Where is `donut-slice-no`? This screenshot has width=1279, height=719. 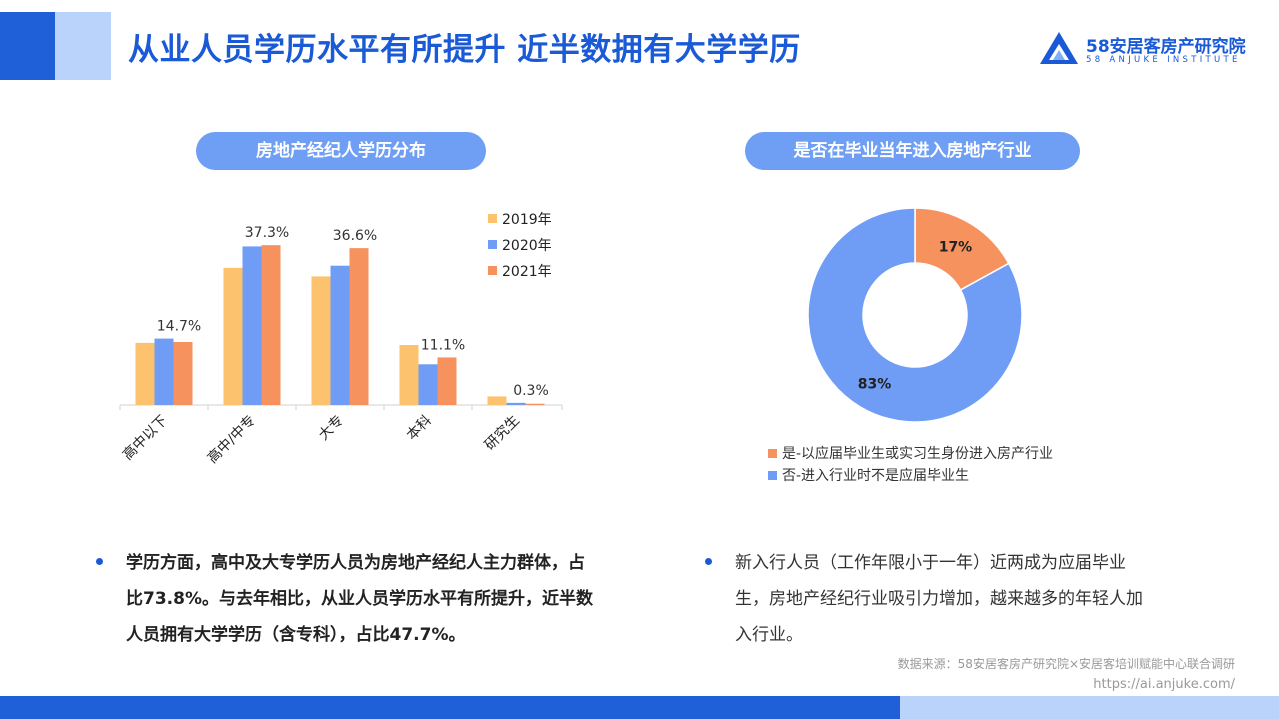 donut-slice-no is located at coordinates (915, 315).